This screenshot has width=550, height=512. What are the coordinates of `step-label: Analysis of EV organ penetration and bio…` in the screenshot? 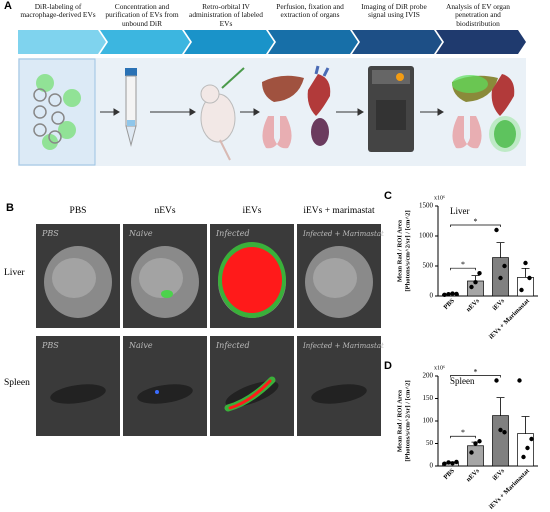 It's located at (478, 15).